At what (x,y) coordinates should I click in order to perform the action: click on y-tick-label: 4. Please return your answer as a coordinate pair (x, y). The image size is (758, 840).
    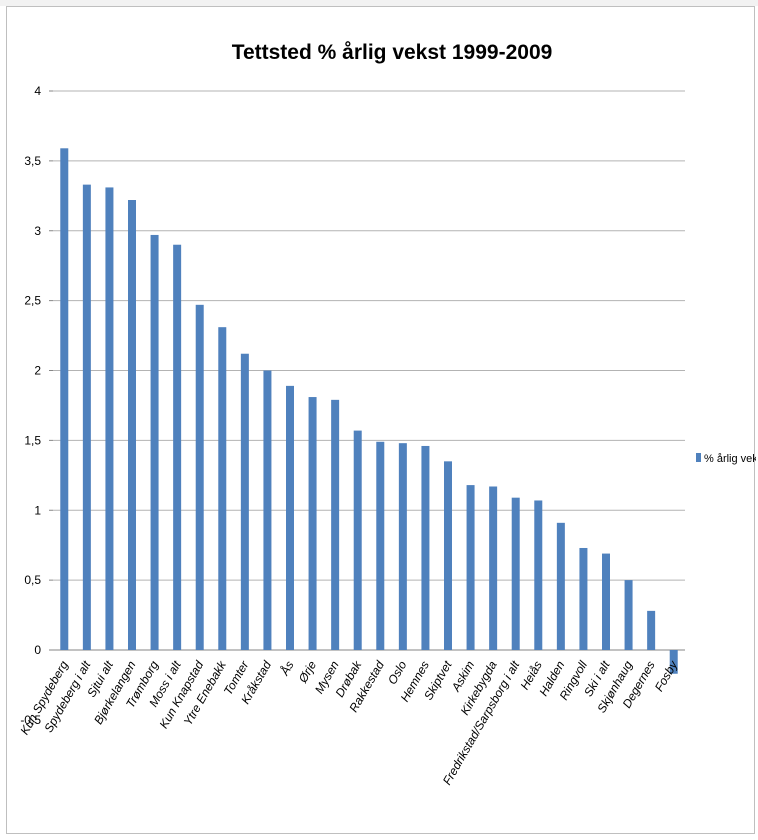
    Looking at the image, I should click on (37, 91).